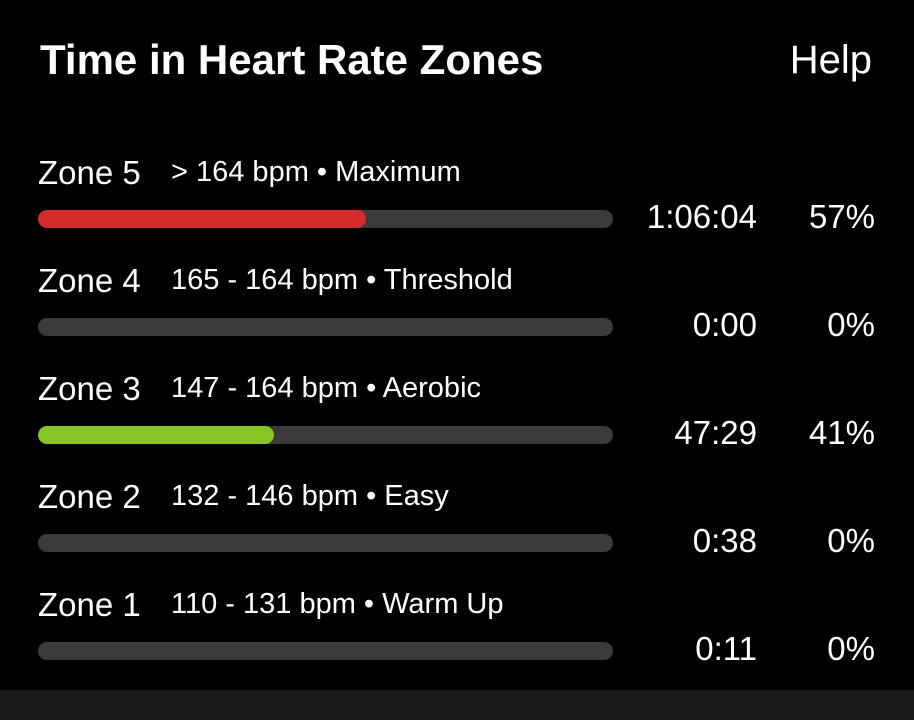 The height and width of the screenshot is (720, 914). Describe the element at coordinates (841, 432) in the screenshot. I see `zone-percent: 41%` at that location.